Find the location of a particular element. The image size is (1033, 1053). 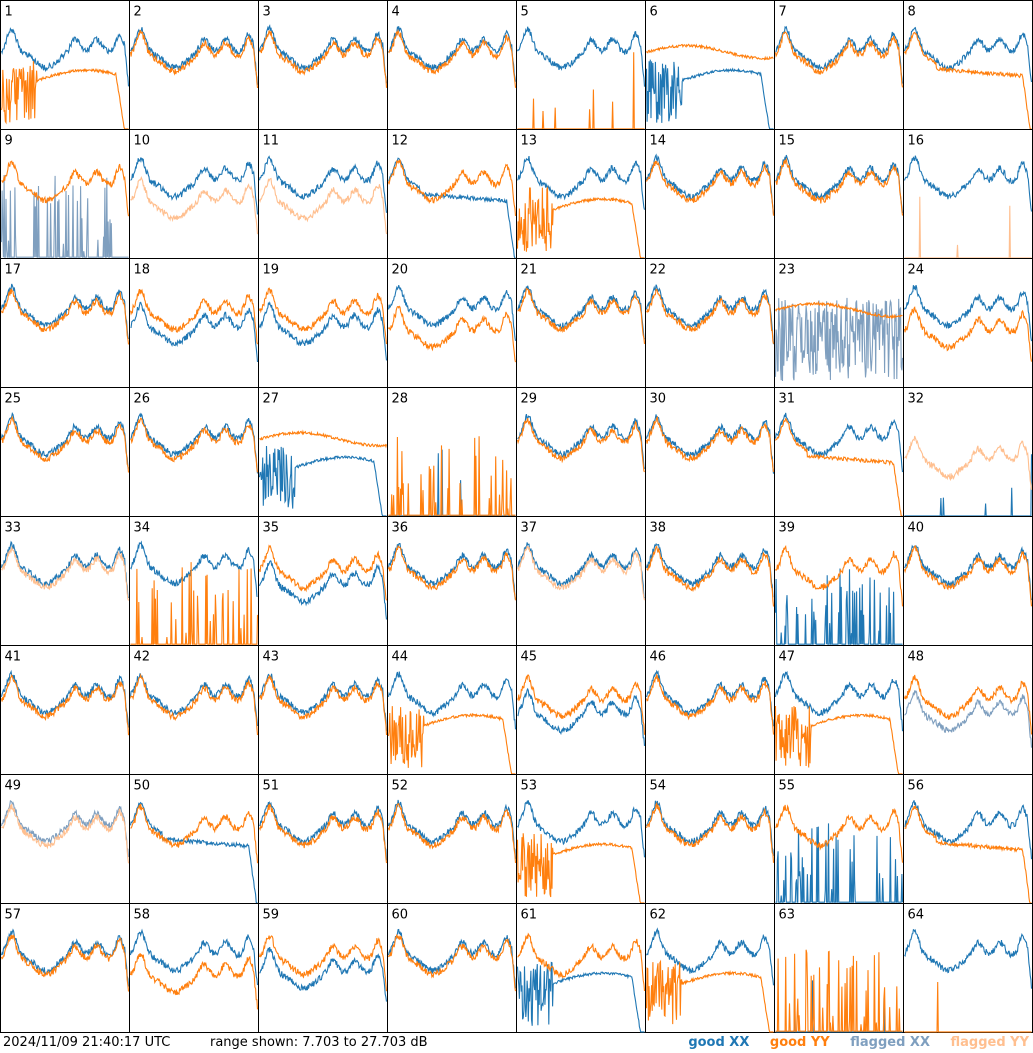

panel-label: 40 is located at coordinates (916, 528).